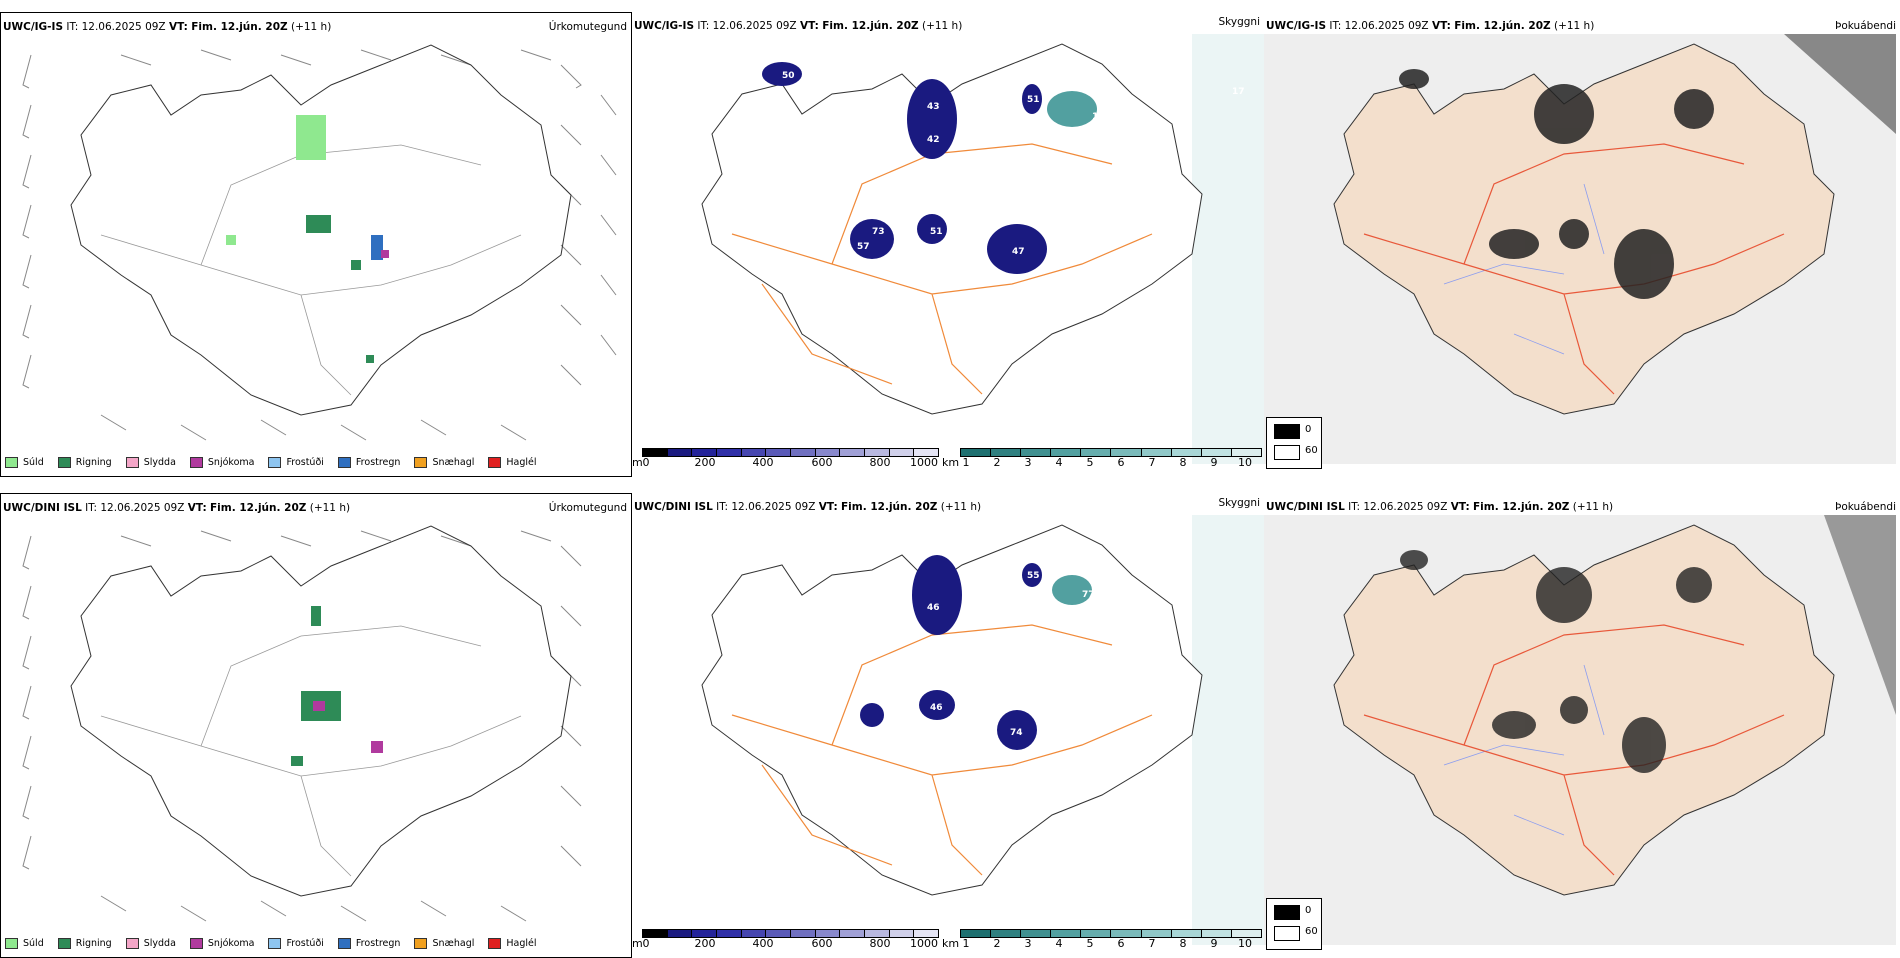  I want to click on precip-cells, so click(307, 239).